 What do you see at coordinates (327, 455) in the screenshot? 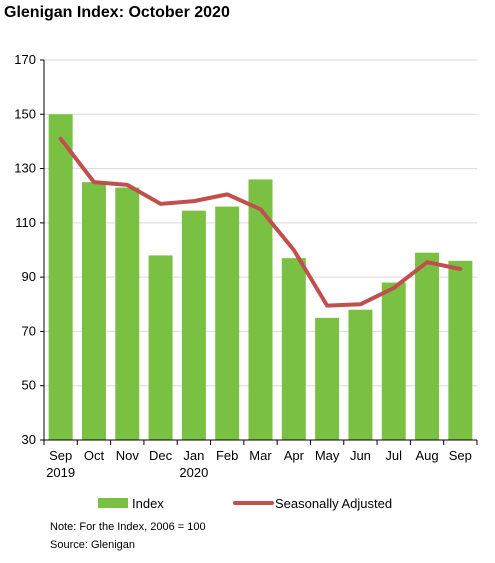
I see `x-tick-label: May` at bounding box center [327, 455].